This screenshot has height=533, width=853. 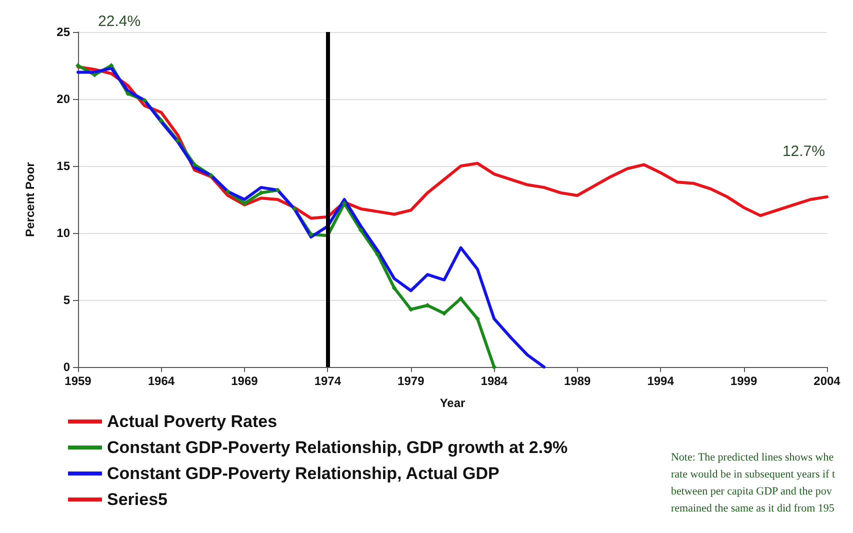 I want to click on y-tick-label: 15, so click(x=63, y=166).